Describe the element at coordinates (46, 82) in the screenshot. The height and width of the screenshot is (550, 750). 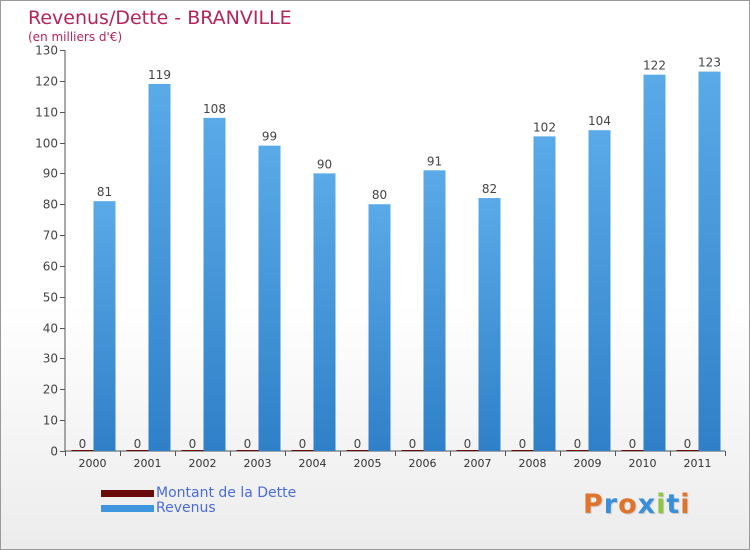
I see `y-tick-label: 120` at that location.